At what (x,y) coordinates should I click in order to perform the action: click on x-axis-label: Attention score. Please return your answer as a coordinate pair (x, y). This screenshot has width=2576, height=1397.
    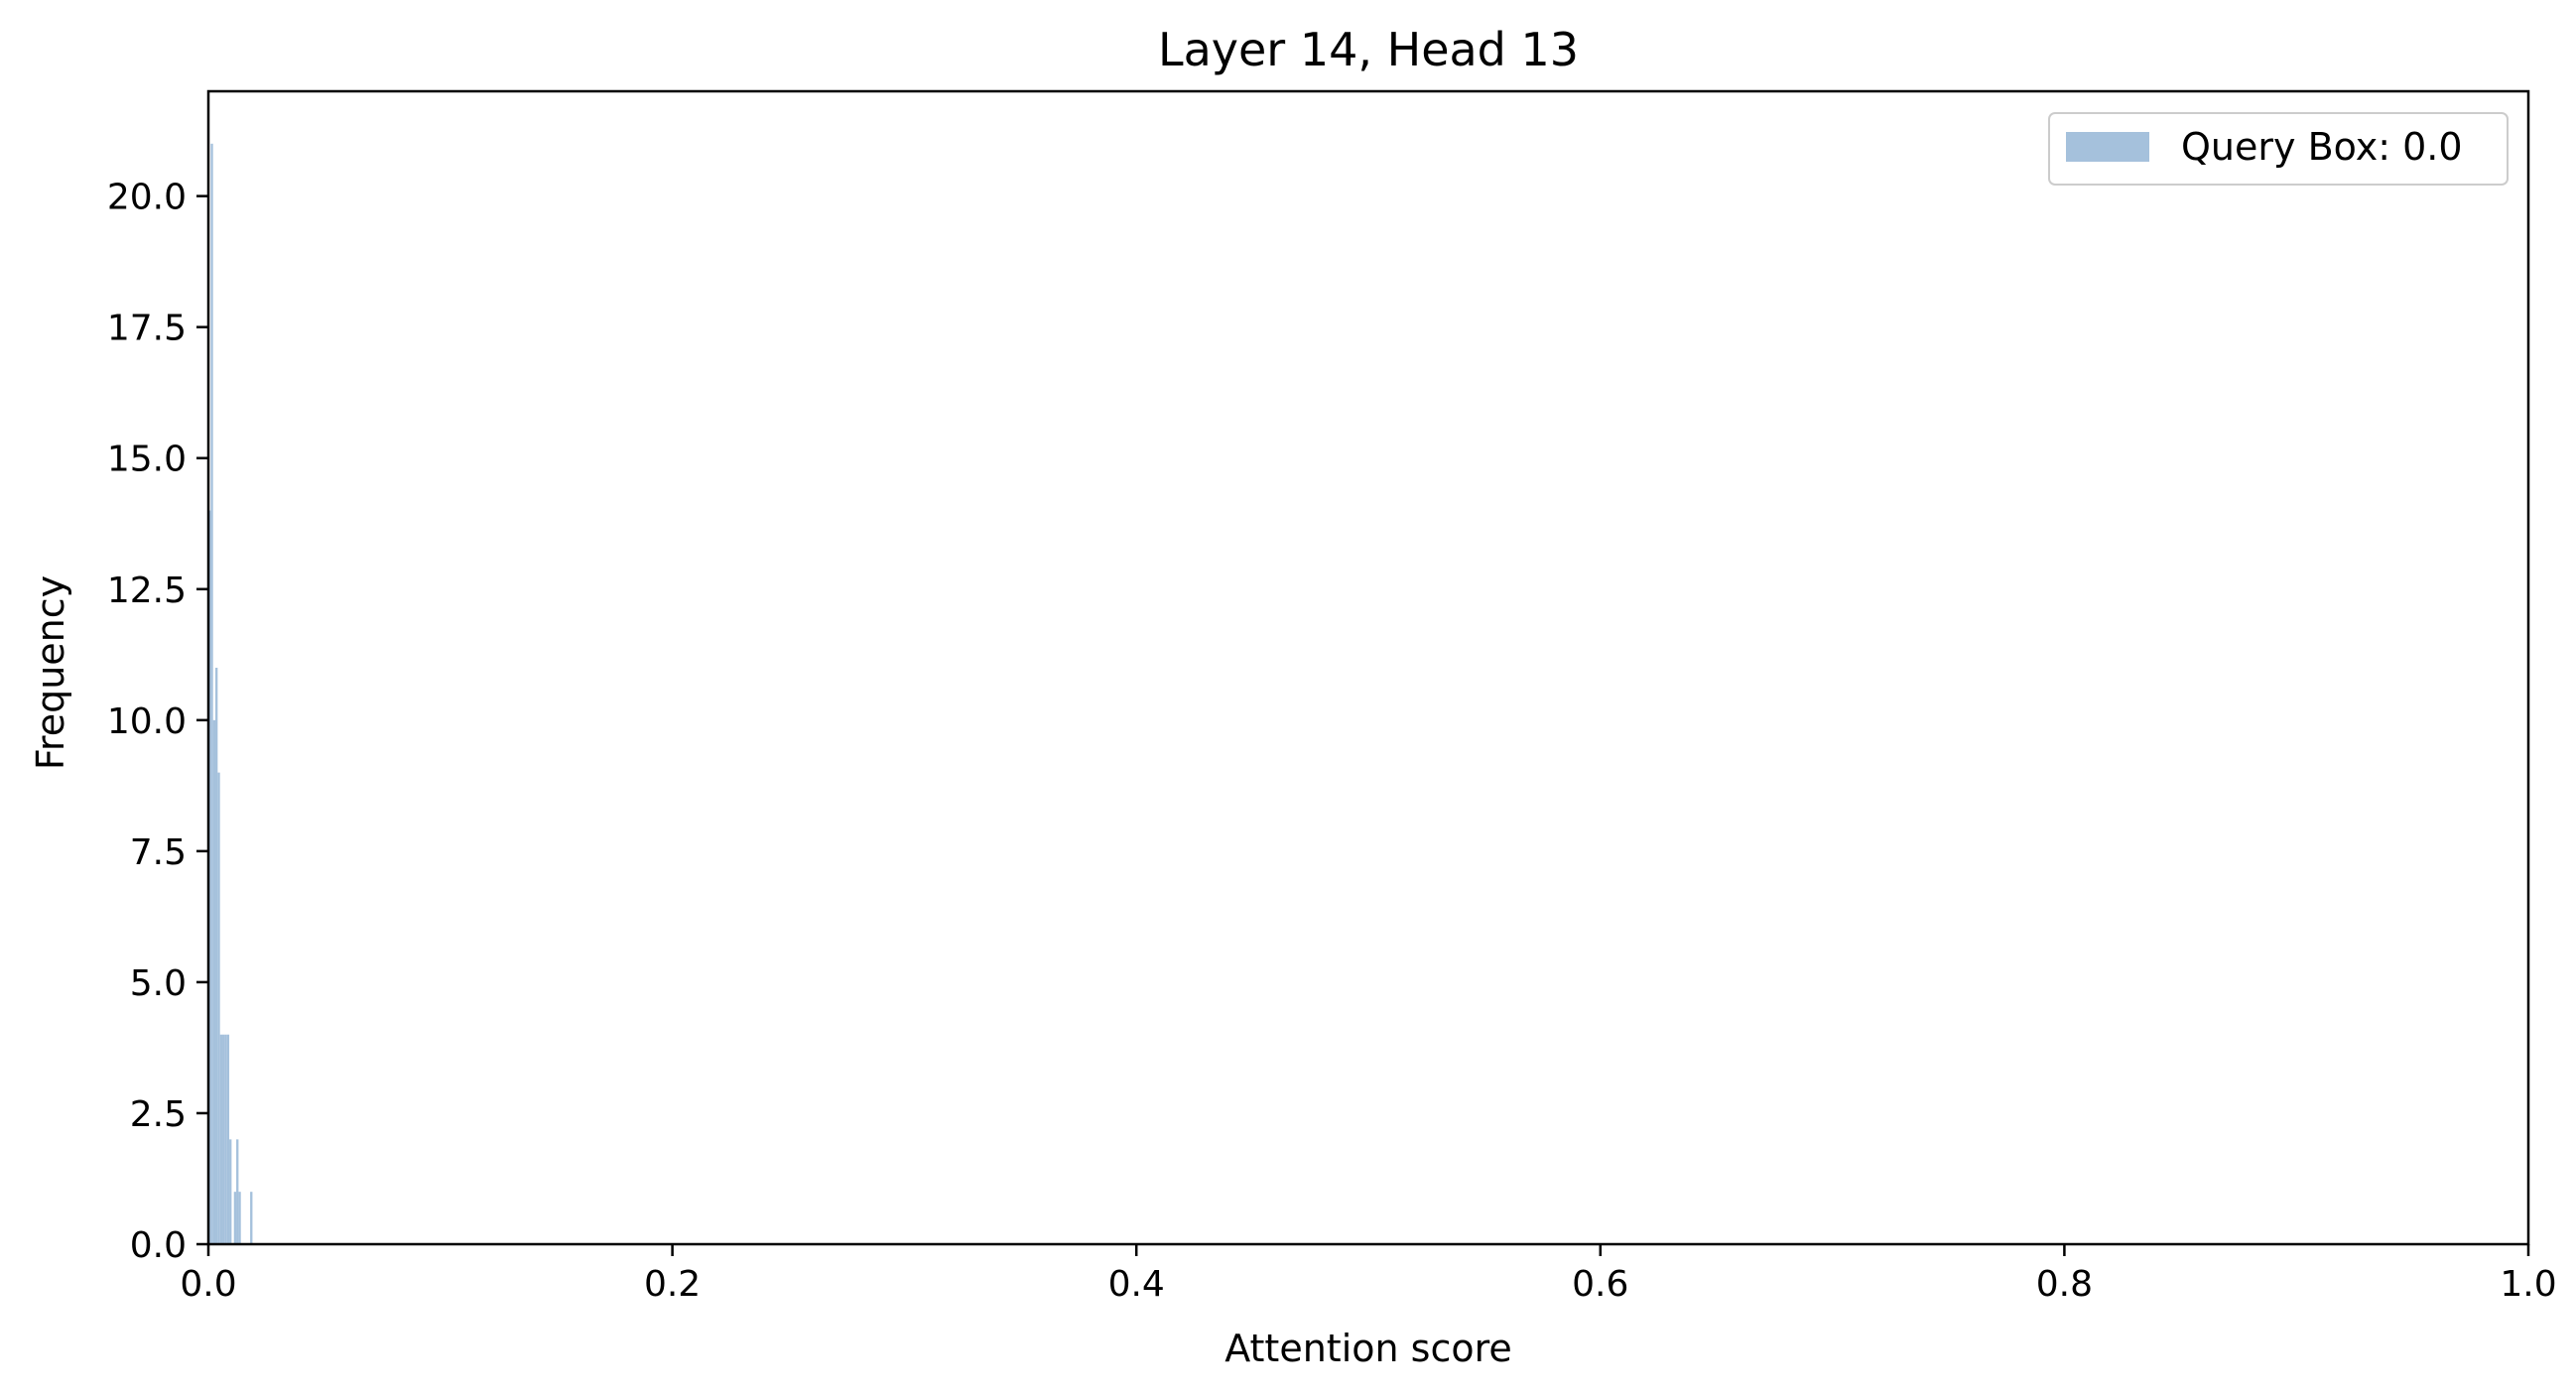
    Looking at the image, I should click on (1368, 1348).